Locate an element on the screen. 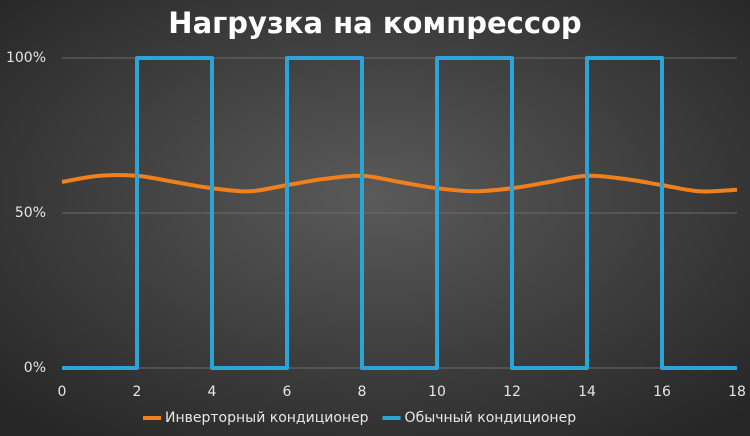  y-tick-label: 50% is located at coordinates (30, 213).